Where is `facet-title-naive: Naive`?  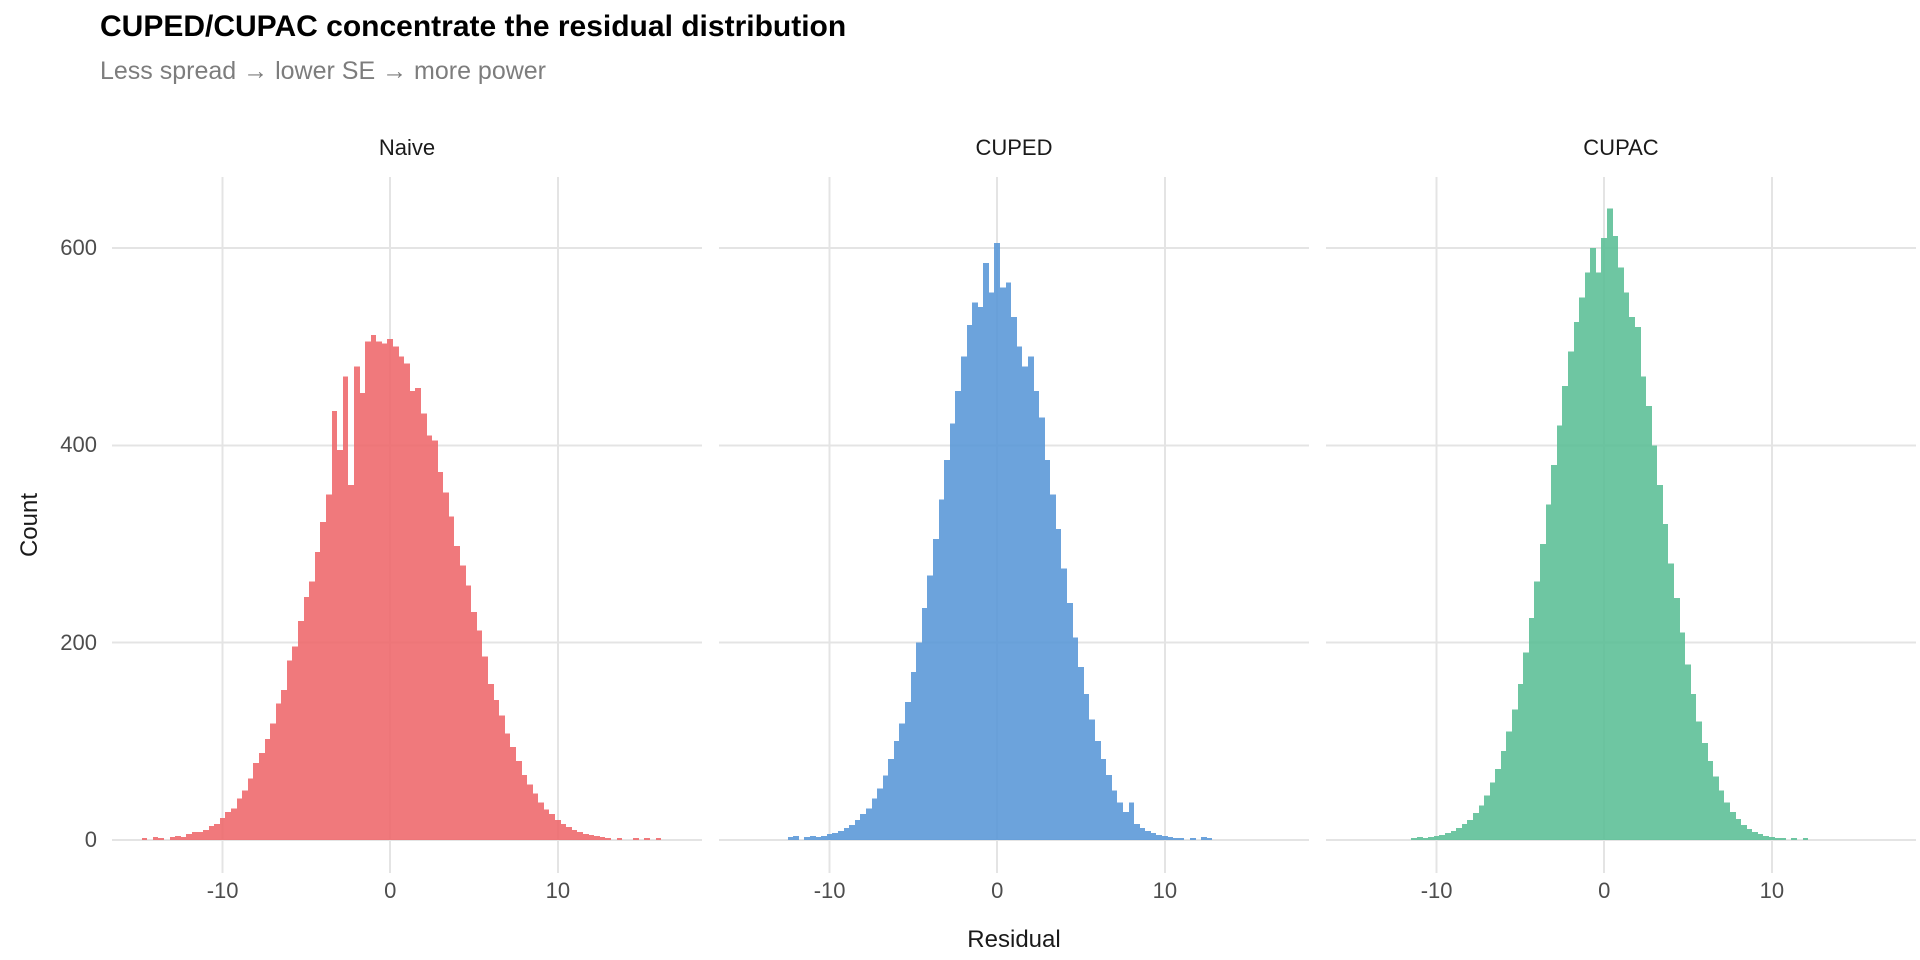
facet-title-naive: Naive is located at coordinates (407, 147).